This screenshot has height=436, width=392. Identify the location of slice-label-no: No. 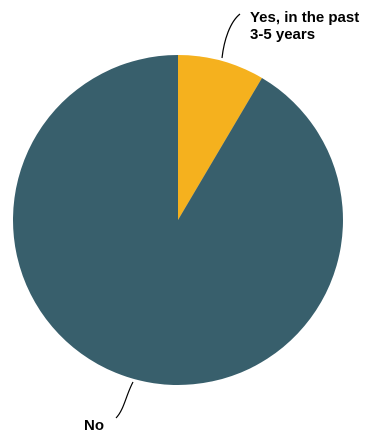
(94, 425).